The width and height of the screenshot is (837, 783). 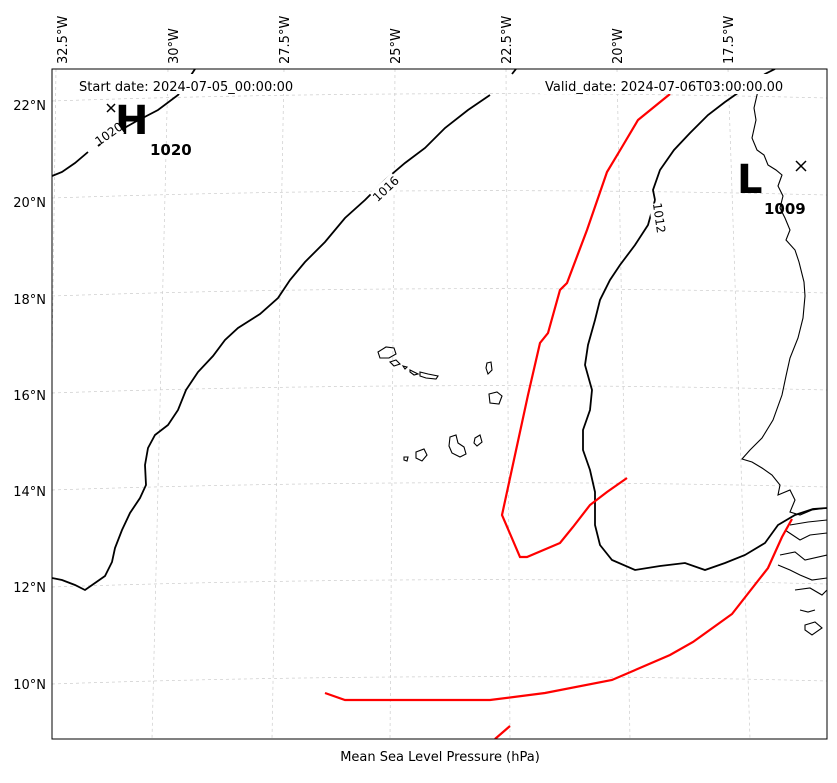 What do you see at coordinates (507, 40) in the screenshot?
I see `lon-tick-label: 22.5°W` at bounding box center [507, 40].